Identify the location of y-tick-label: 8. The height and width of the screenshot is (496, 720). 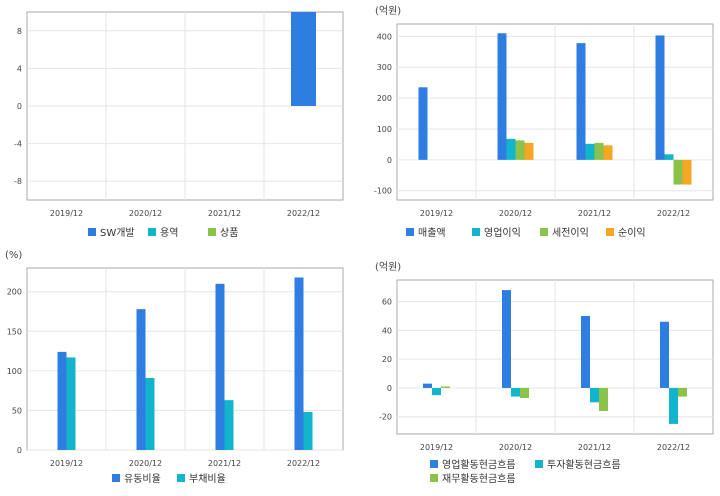
(19, 31).